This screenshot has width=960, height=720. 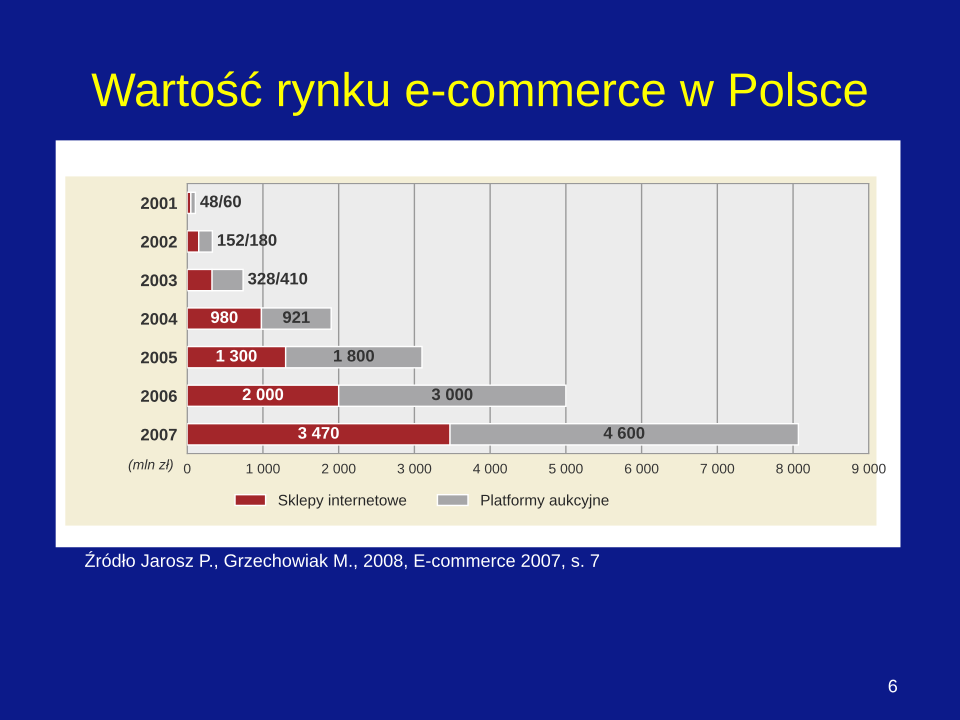 What do you see at coordinates (159, 203) in the screenshot?
I see `y-tick-label: 2001` at bounding box center [159, 203].